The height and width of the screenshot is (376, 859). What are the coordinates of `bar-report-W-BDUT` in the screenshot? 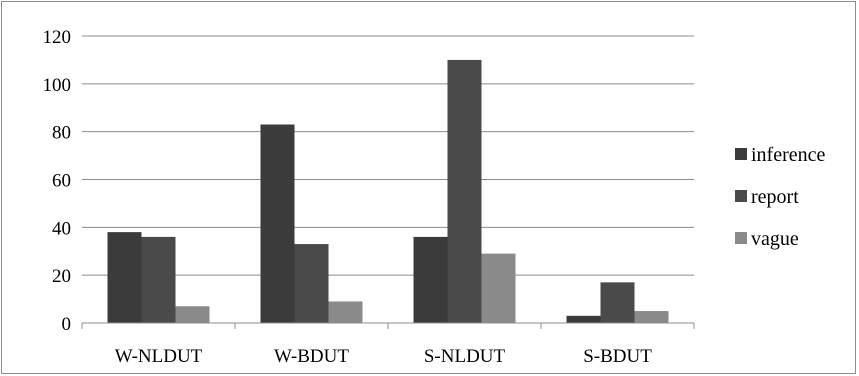 It's located at (311, 283).